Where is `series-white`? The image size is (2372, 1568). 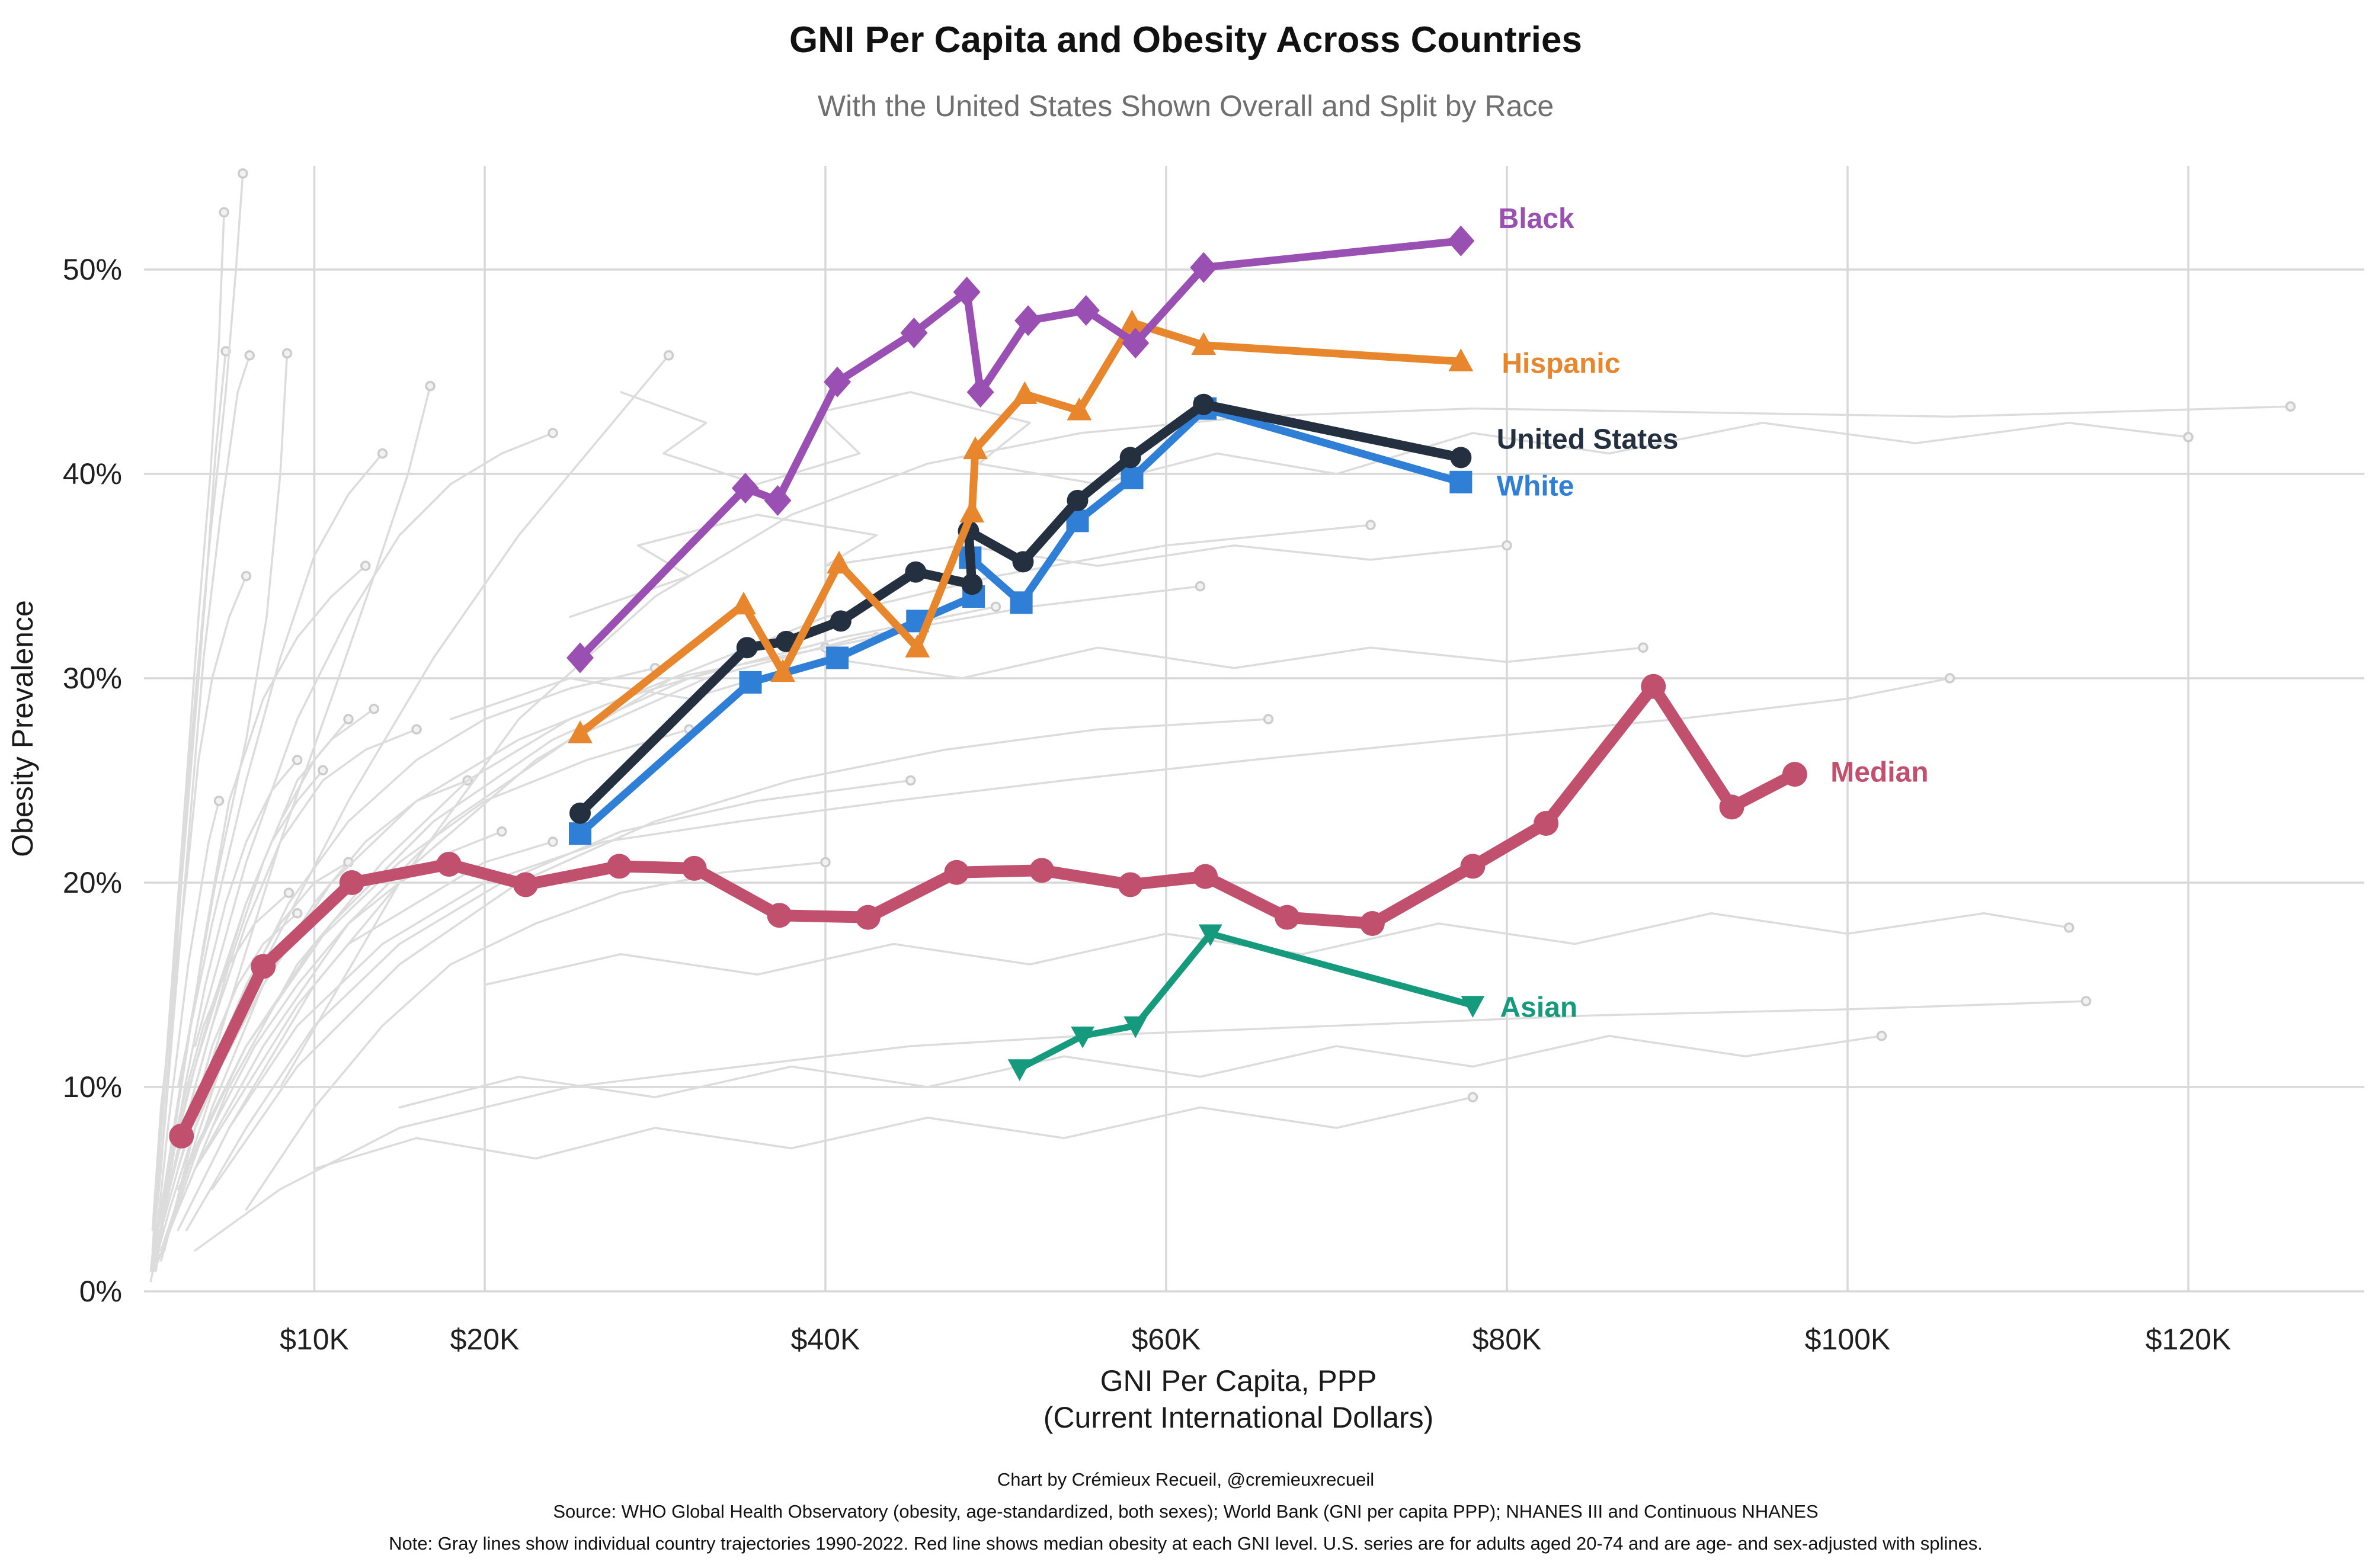
series-white is located at coordinates (1021, 621).